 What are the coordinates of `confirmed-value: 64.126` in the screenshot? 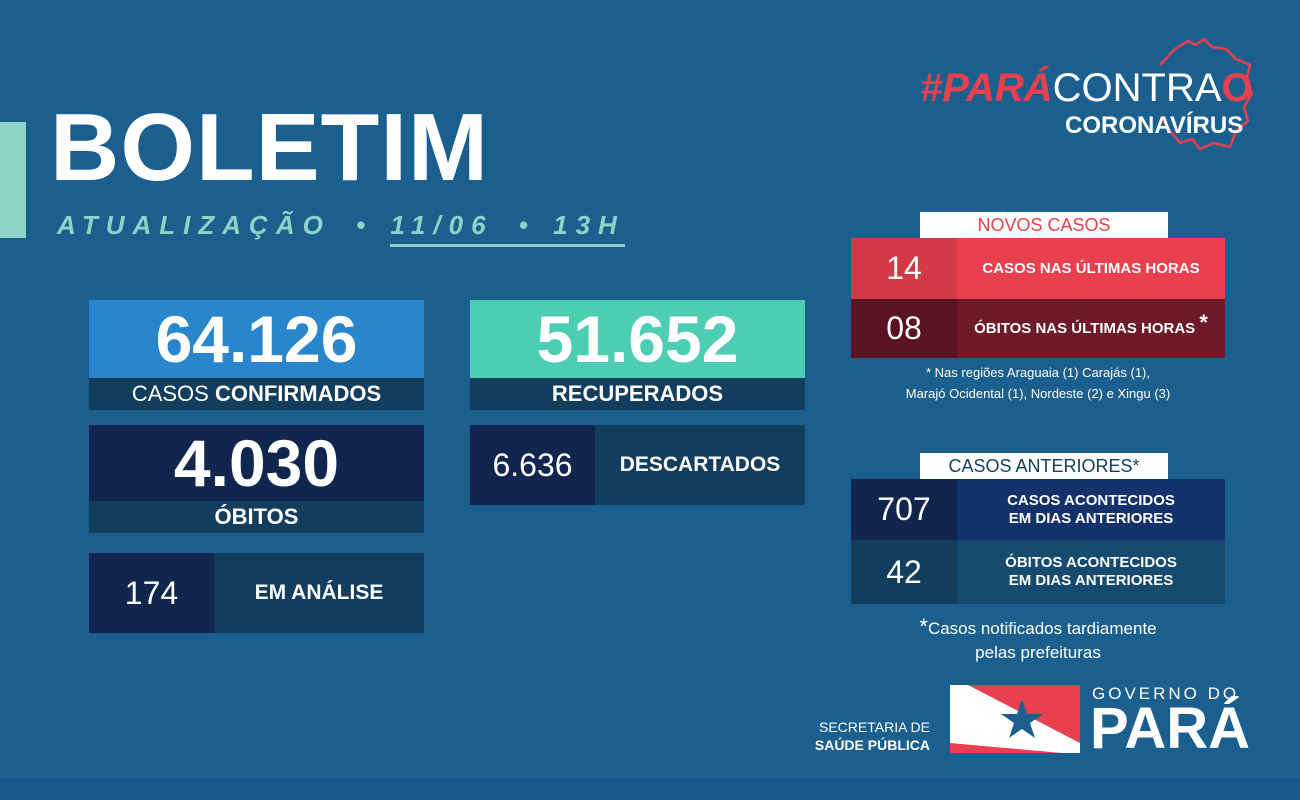 It's located at (256, 339).